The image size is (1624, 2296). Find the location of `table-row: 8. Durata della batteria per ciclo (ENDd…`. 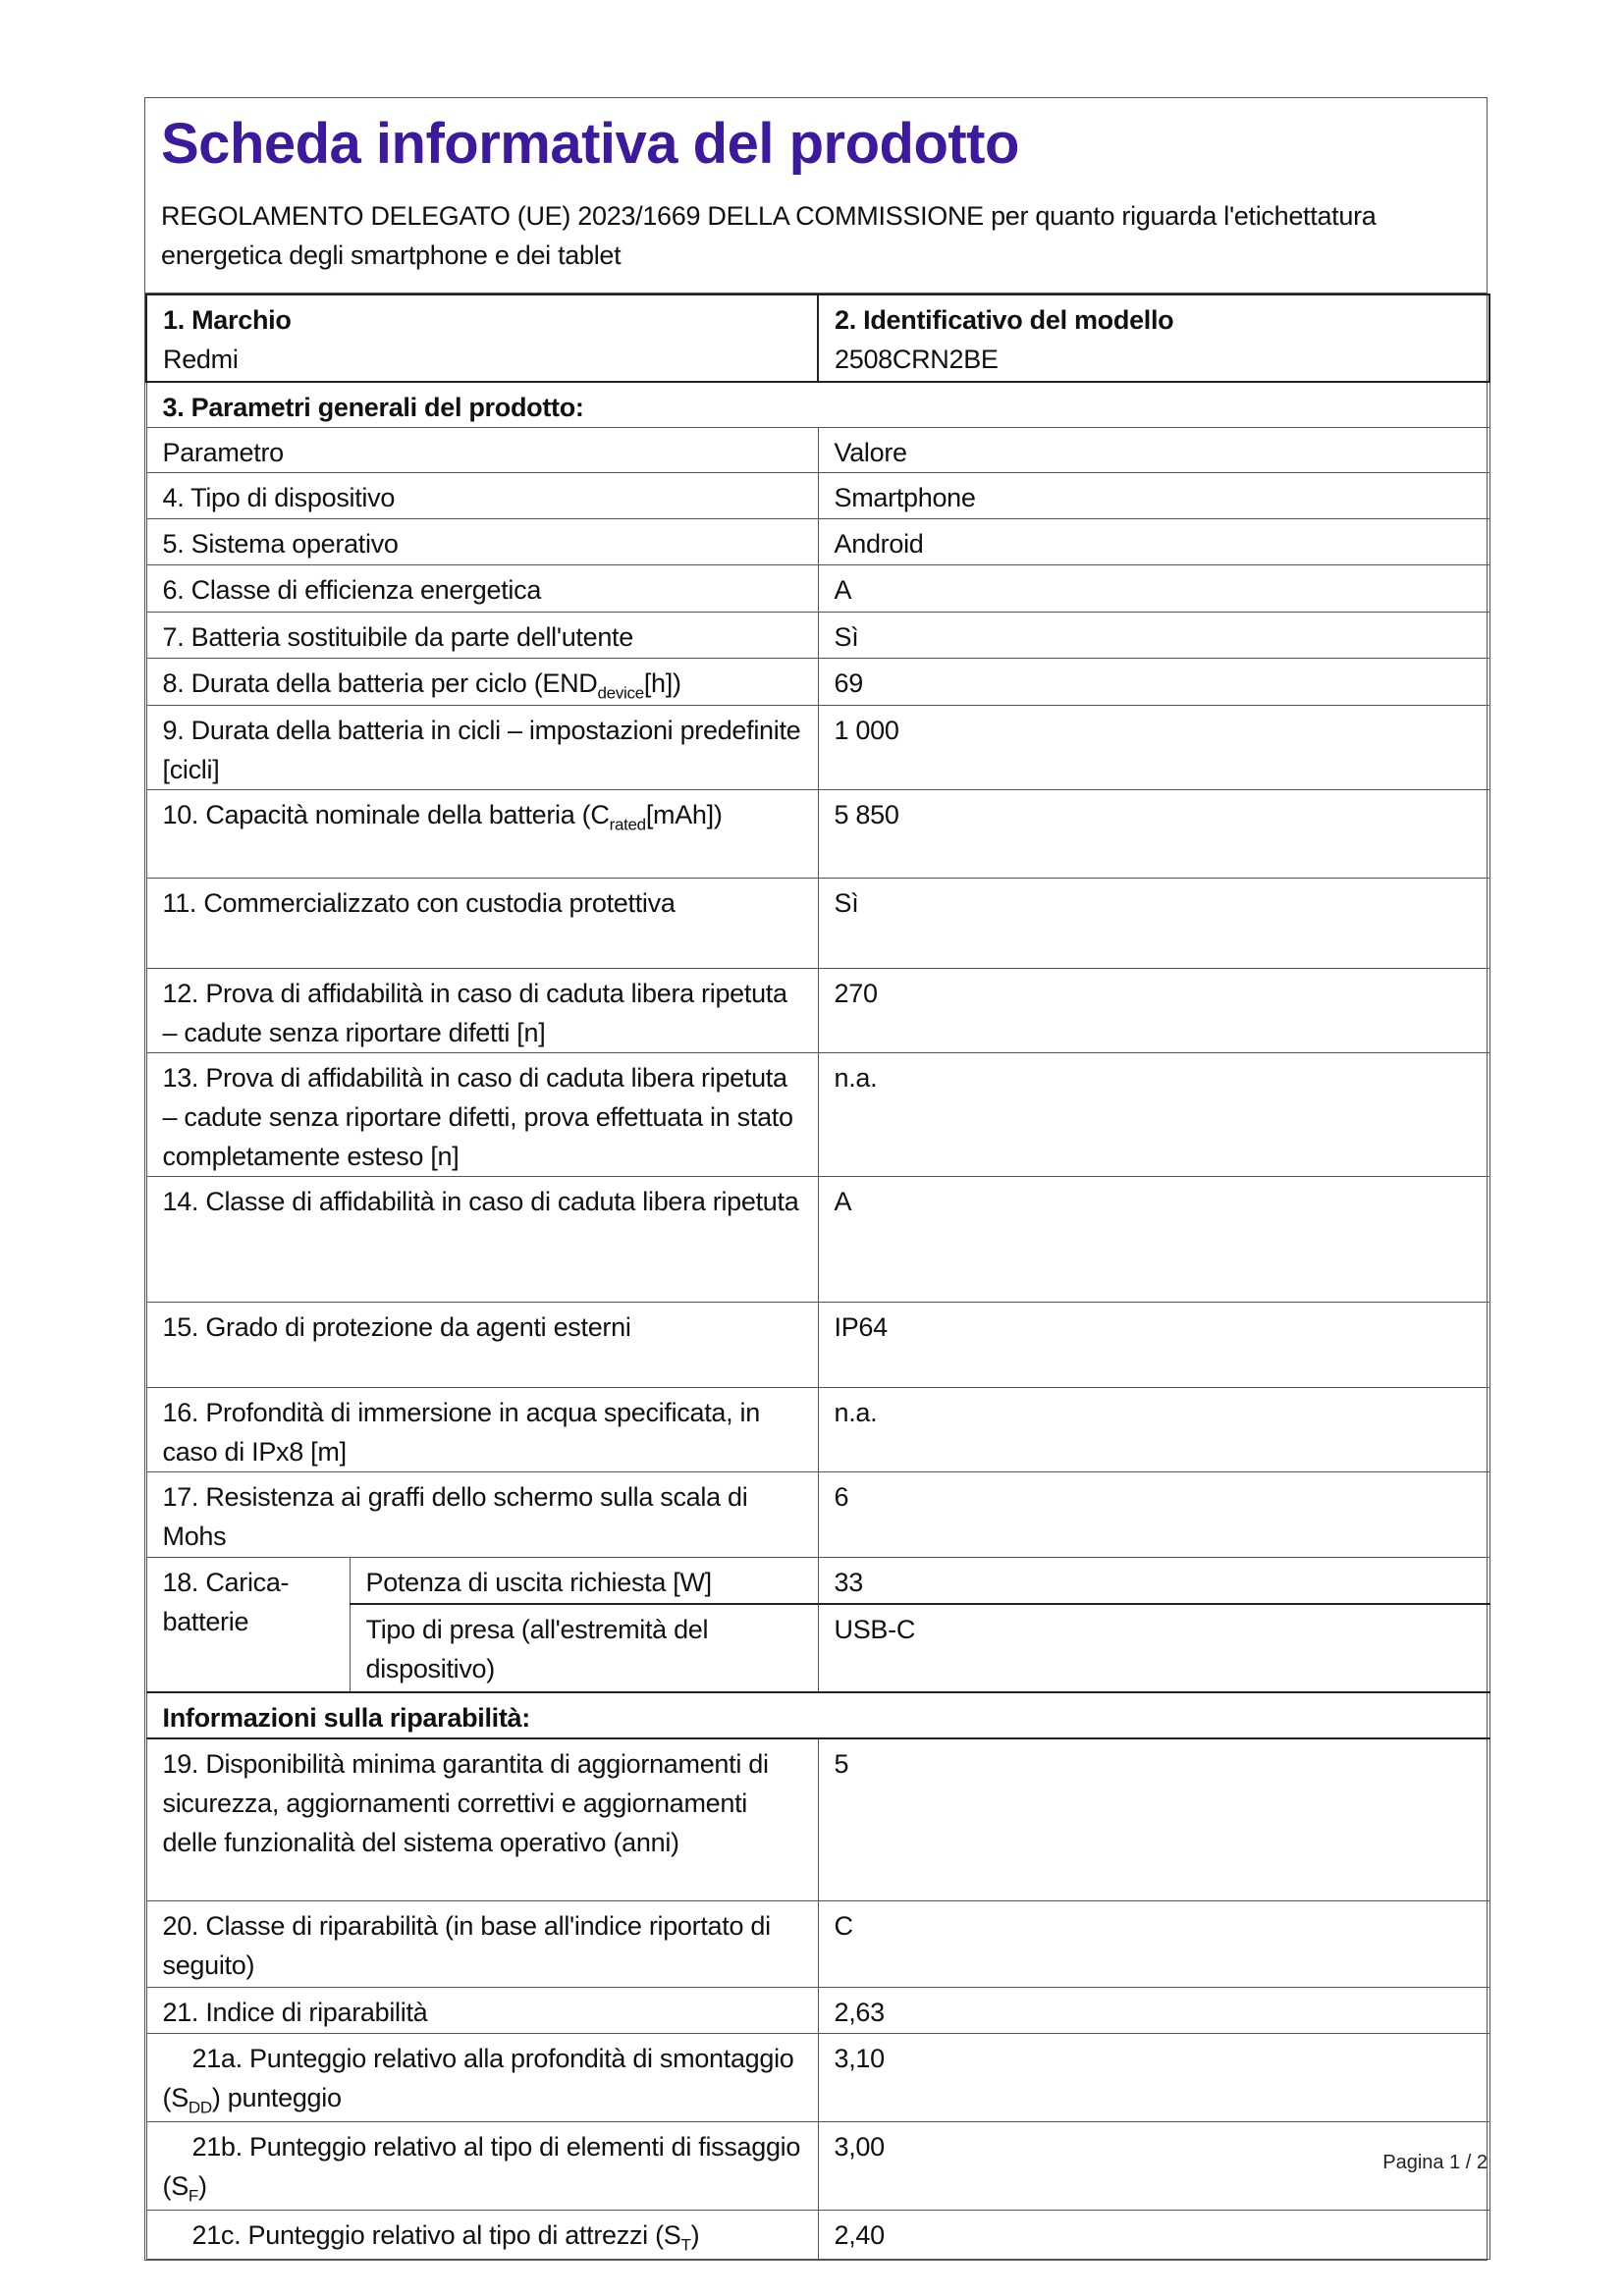

table-row: 8. Durata della batteria per ciclo (ENDd… is located at coordinates (817, 682).